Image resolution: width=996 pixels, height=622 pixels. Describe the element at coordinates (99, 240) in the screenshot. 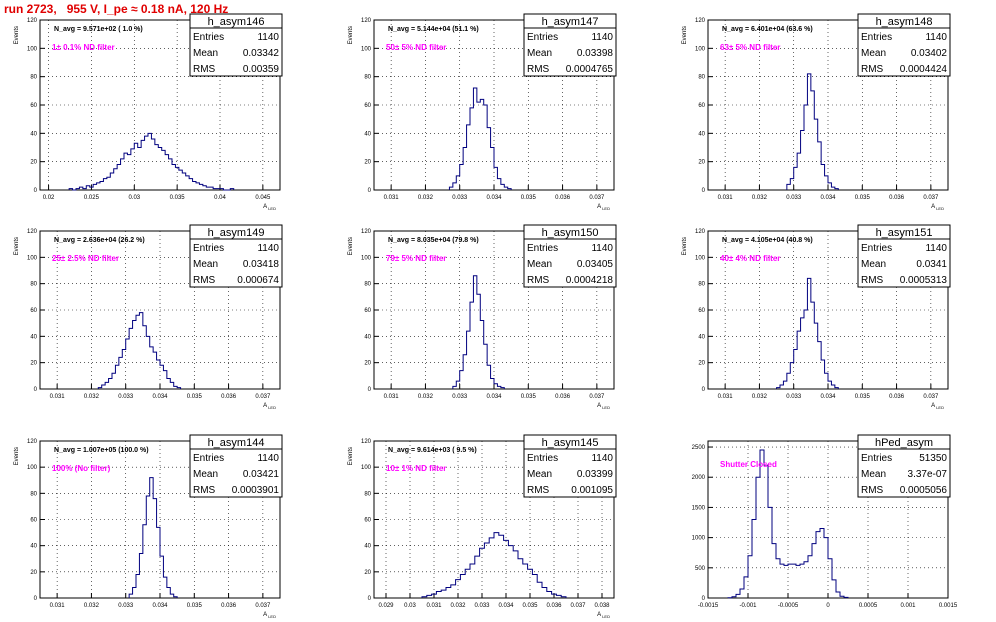

I see `navg-label: N_avg = 2.636e+04 (26.2 %)` at that location.